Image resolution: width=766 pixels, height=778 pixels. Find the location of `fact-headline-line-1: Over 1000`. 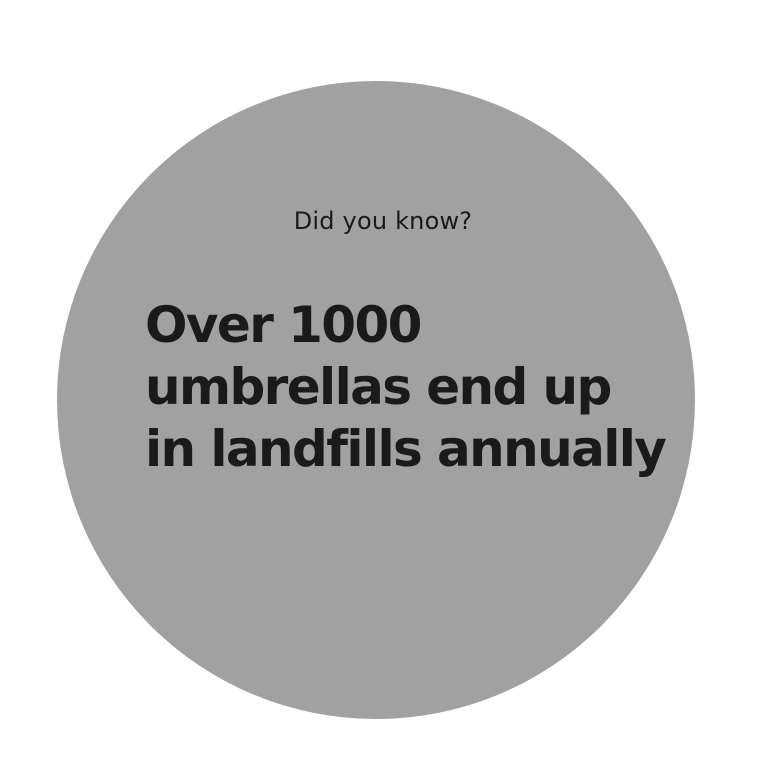

fact-headline-line-1: Over 1000 is located at coordinates (283, 325).